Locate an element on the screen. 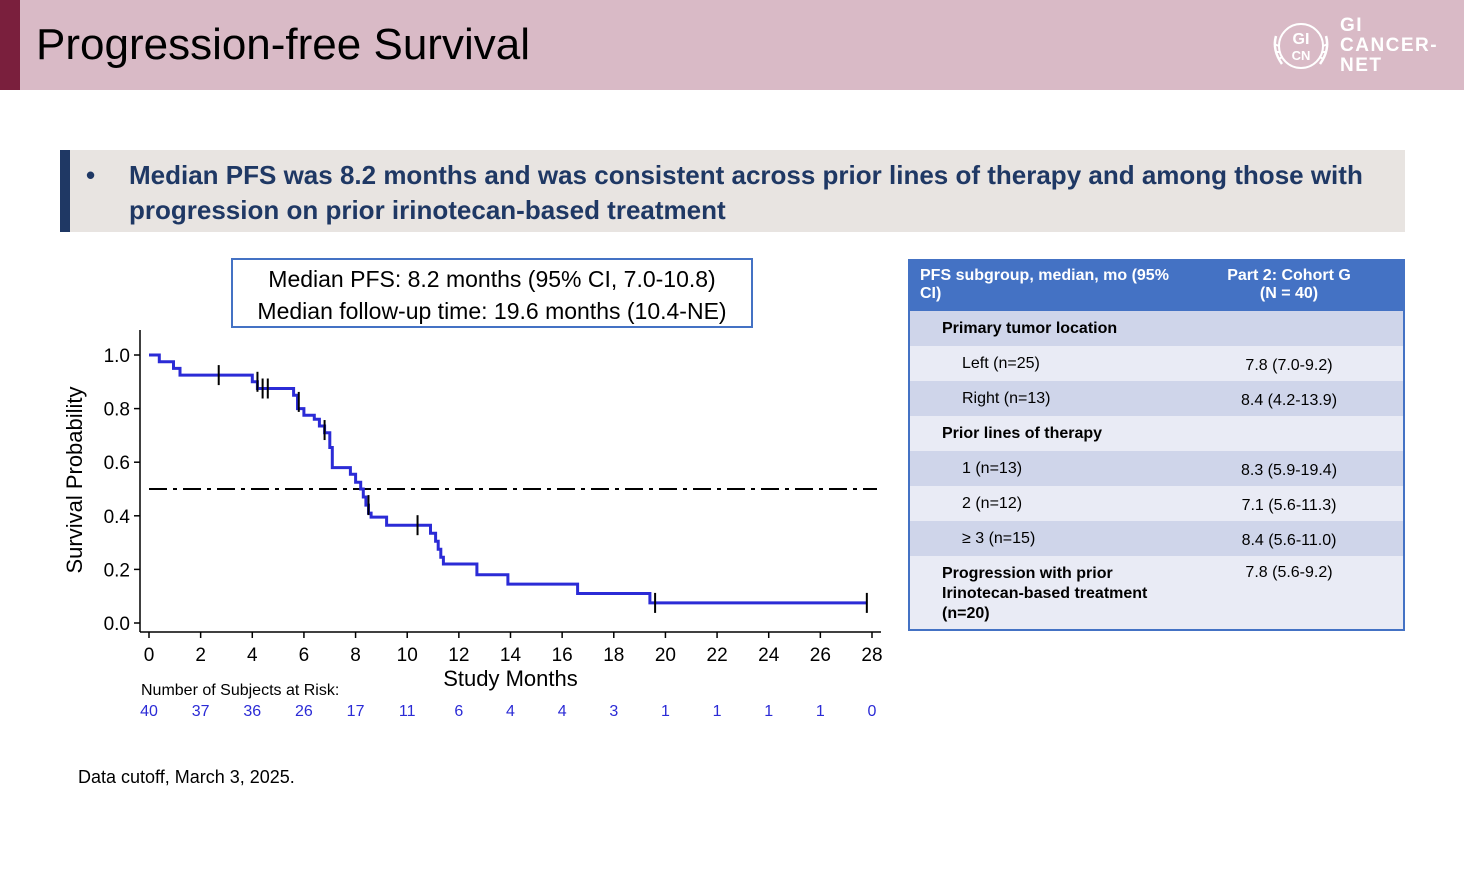 This screenshot has width=1464, height=890. gi-cancer-net-logo: GI CN GI CANCER- NET is located at coordinates (1363, 46).